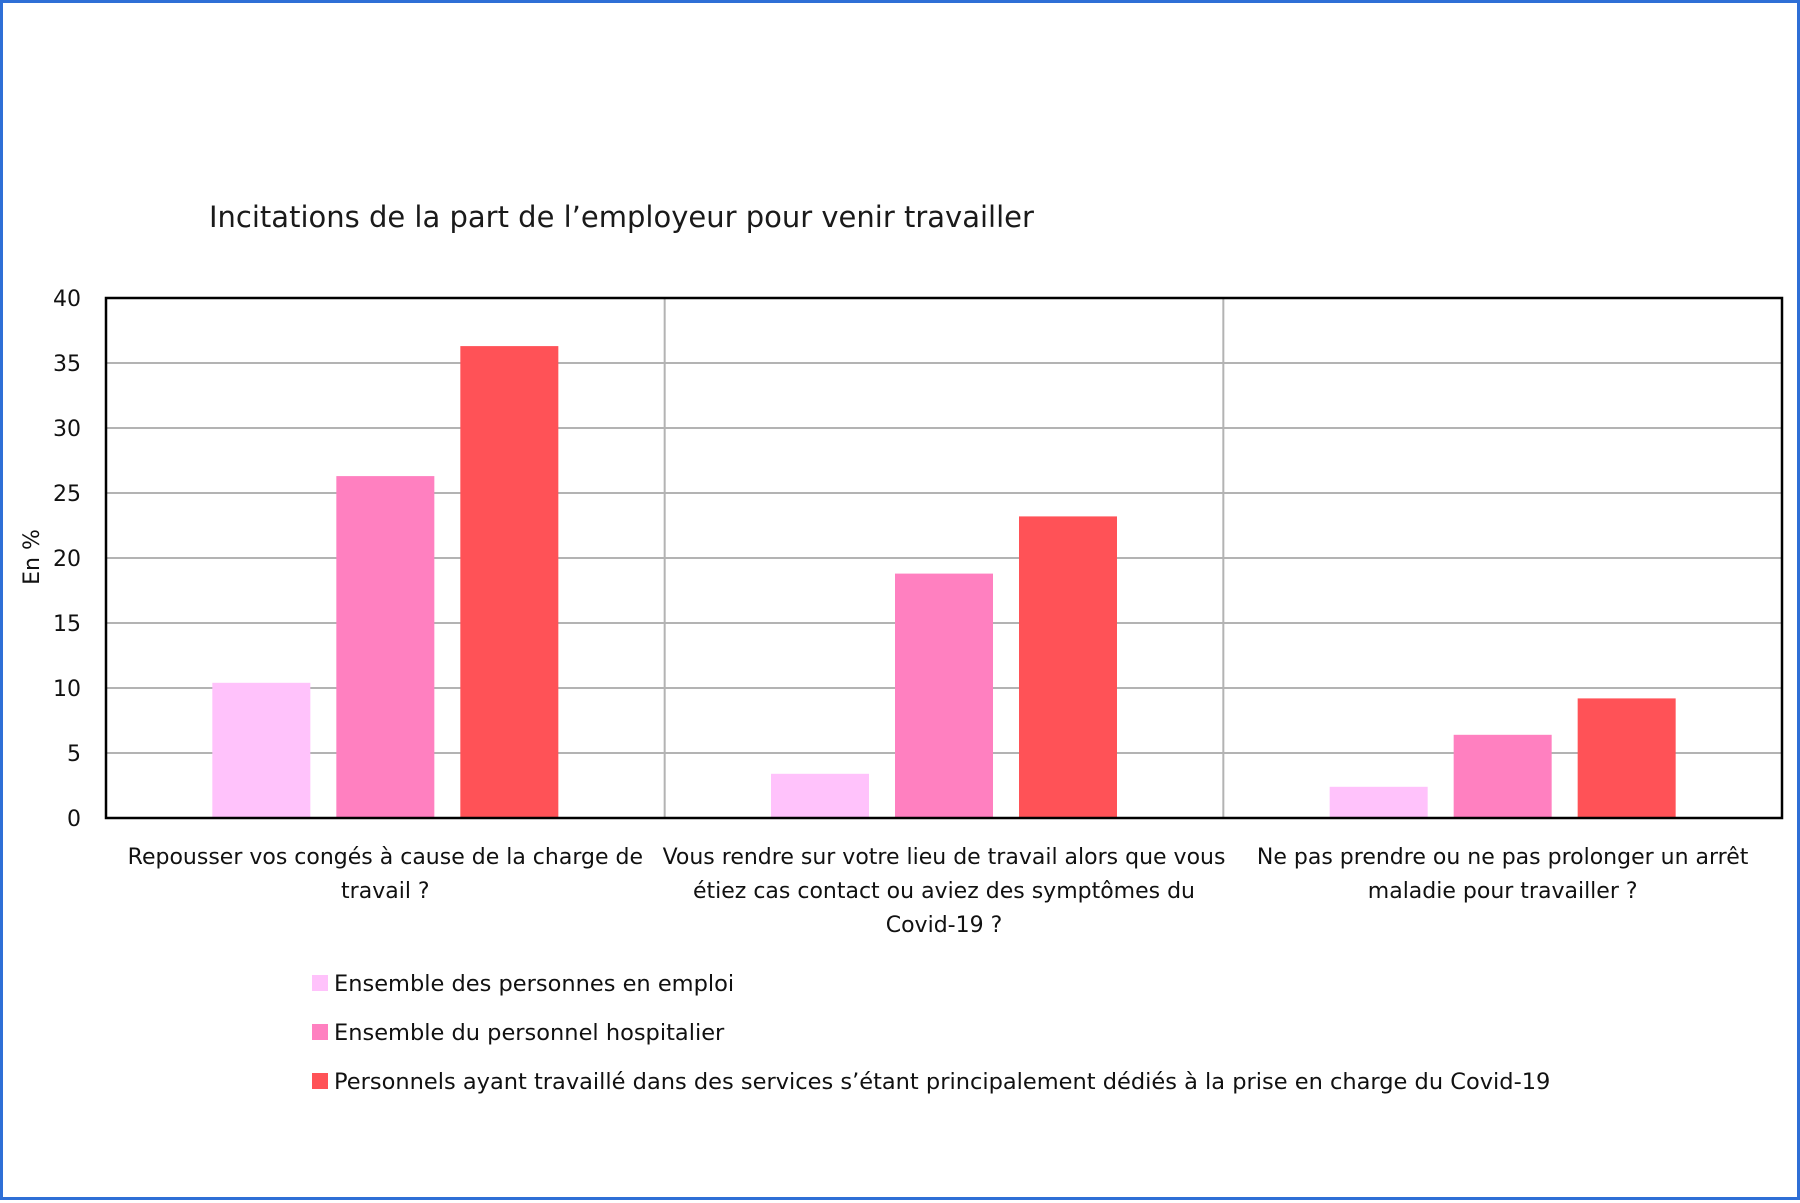 Image resolution: width=1800 pixels, height=1203 pixels. What do you see at coordinates (32, 557) in the screenshot?
I see `y-axis-label: En %` at bounding box center [32, 557].